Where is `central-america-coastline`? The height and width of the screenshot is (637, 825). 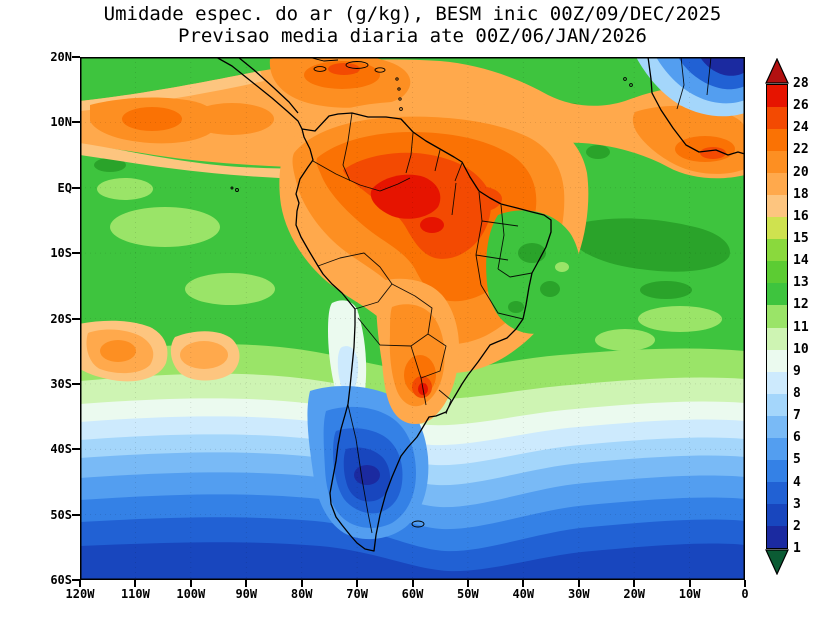
central-america-coastline is located at coordinates (259, 93).